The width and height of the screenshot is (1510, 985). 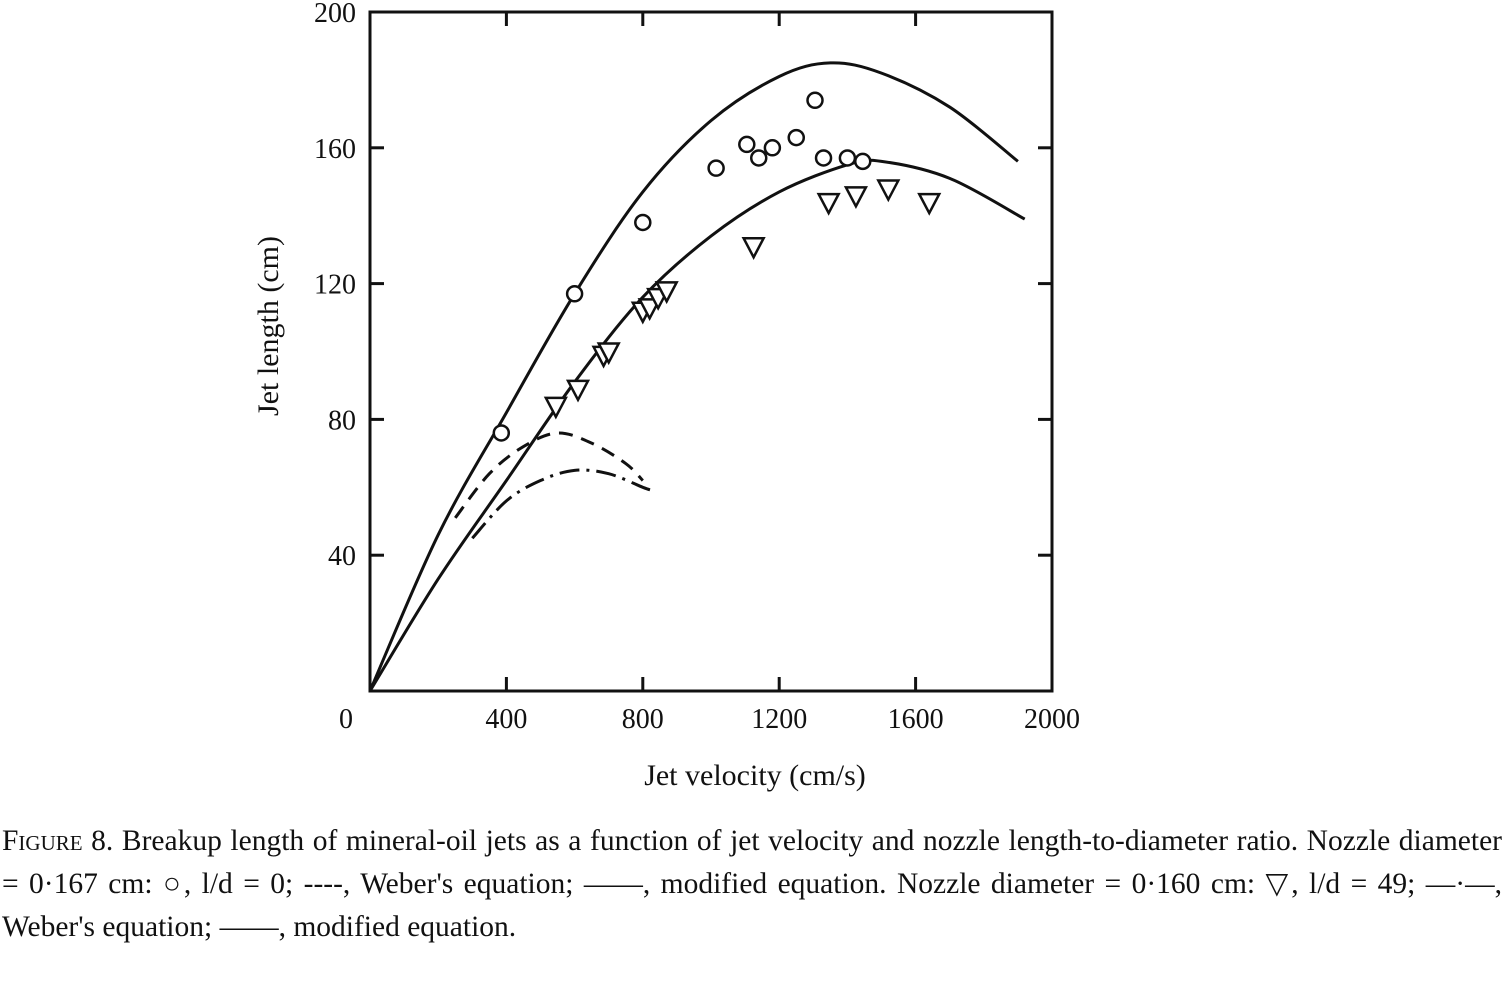 I want to click on curve-dashed, so click(x=549, y=475).